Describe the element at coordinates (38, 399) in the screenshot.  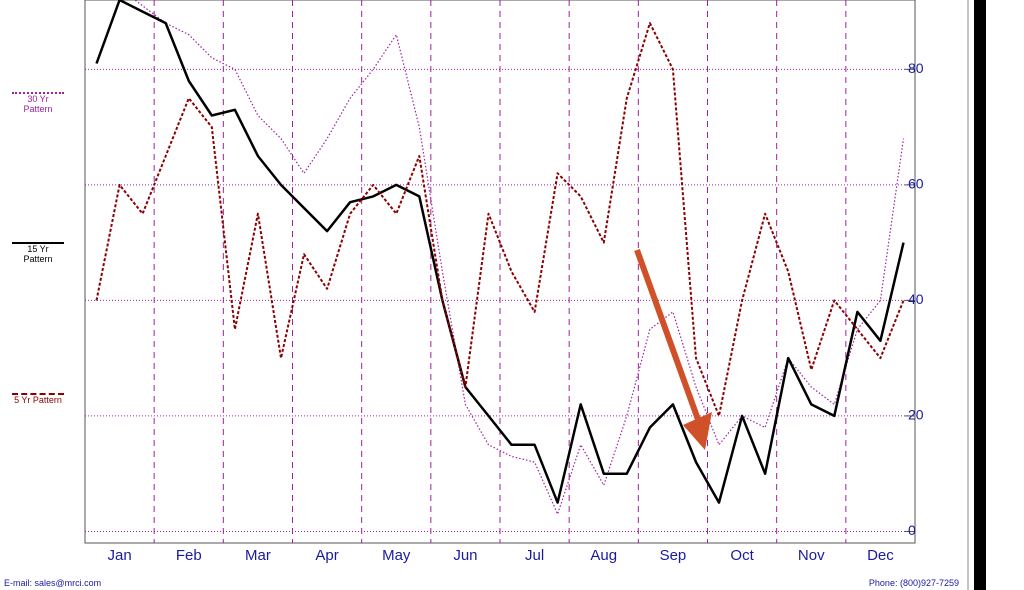
I see `legend-entry: 5 Yr Pattern` at that location.